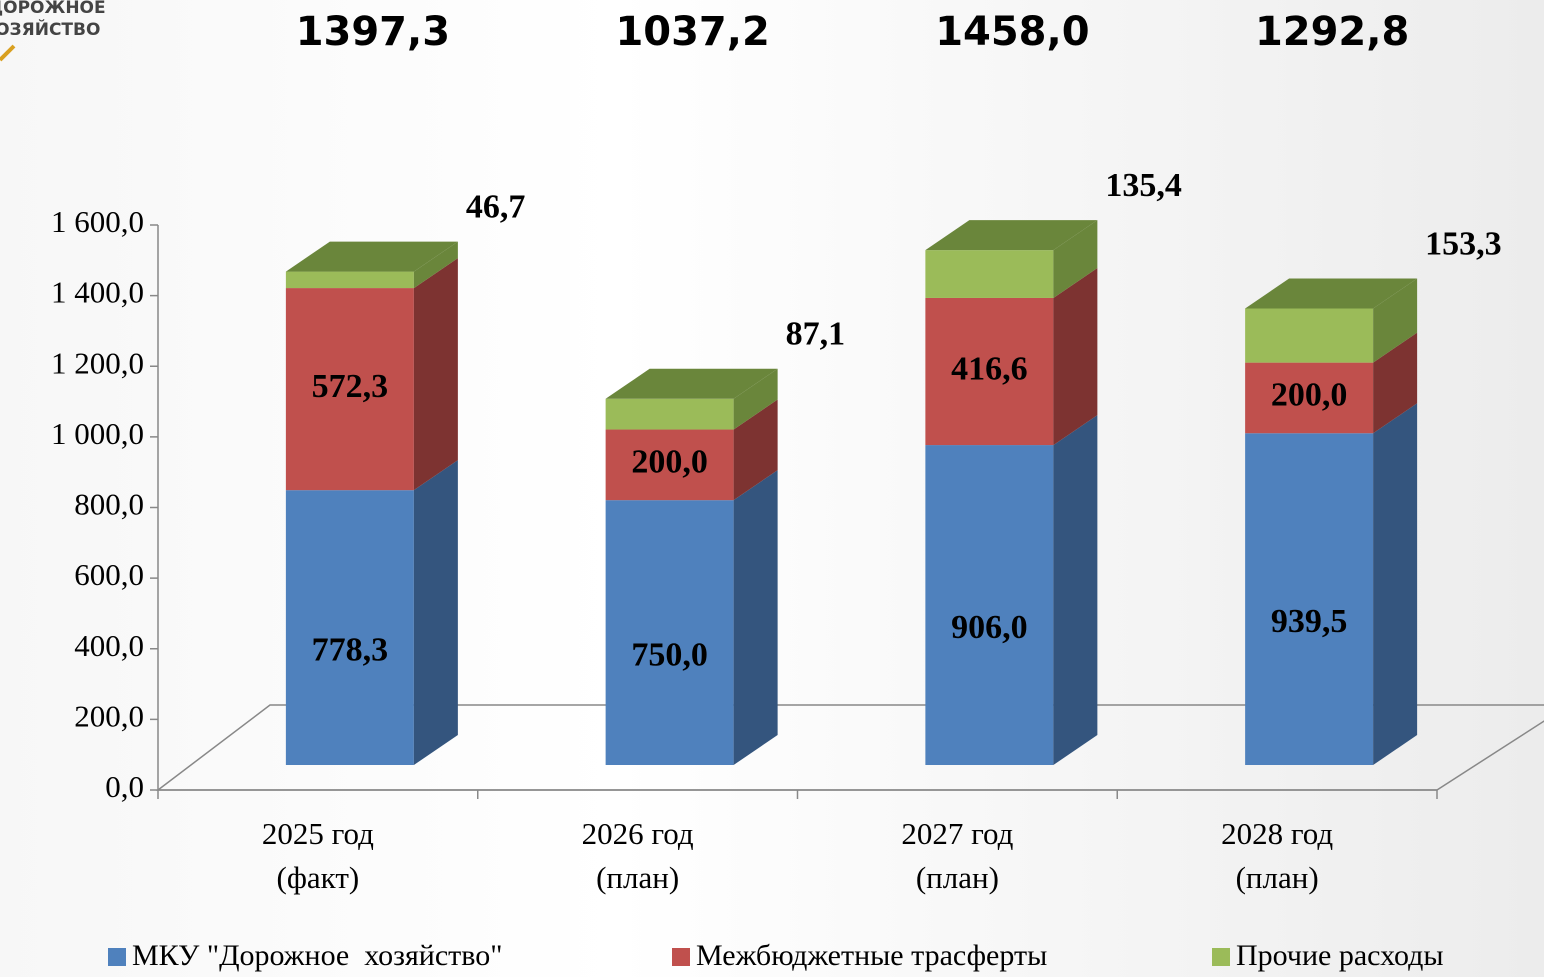  What do you see at coordinates (1340, 955) in the screenshot?
I see `legend-label: Прочие расходы` at bounding box center [1340, 955].